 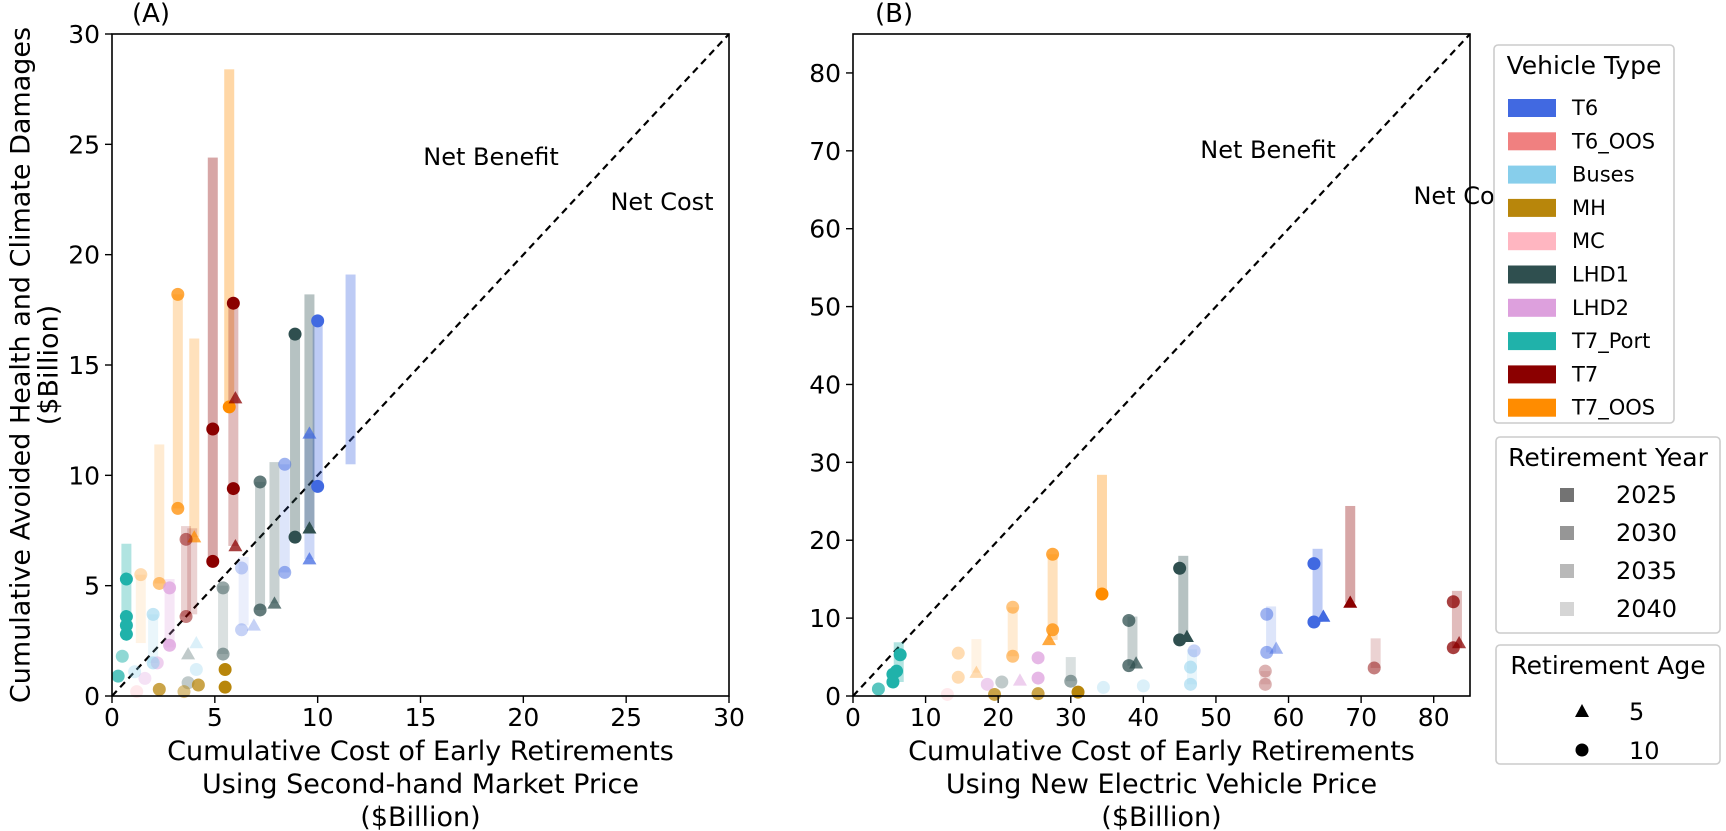 I want to click on x-tick-label: 80, so click(x=1434, y=717).